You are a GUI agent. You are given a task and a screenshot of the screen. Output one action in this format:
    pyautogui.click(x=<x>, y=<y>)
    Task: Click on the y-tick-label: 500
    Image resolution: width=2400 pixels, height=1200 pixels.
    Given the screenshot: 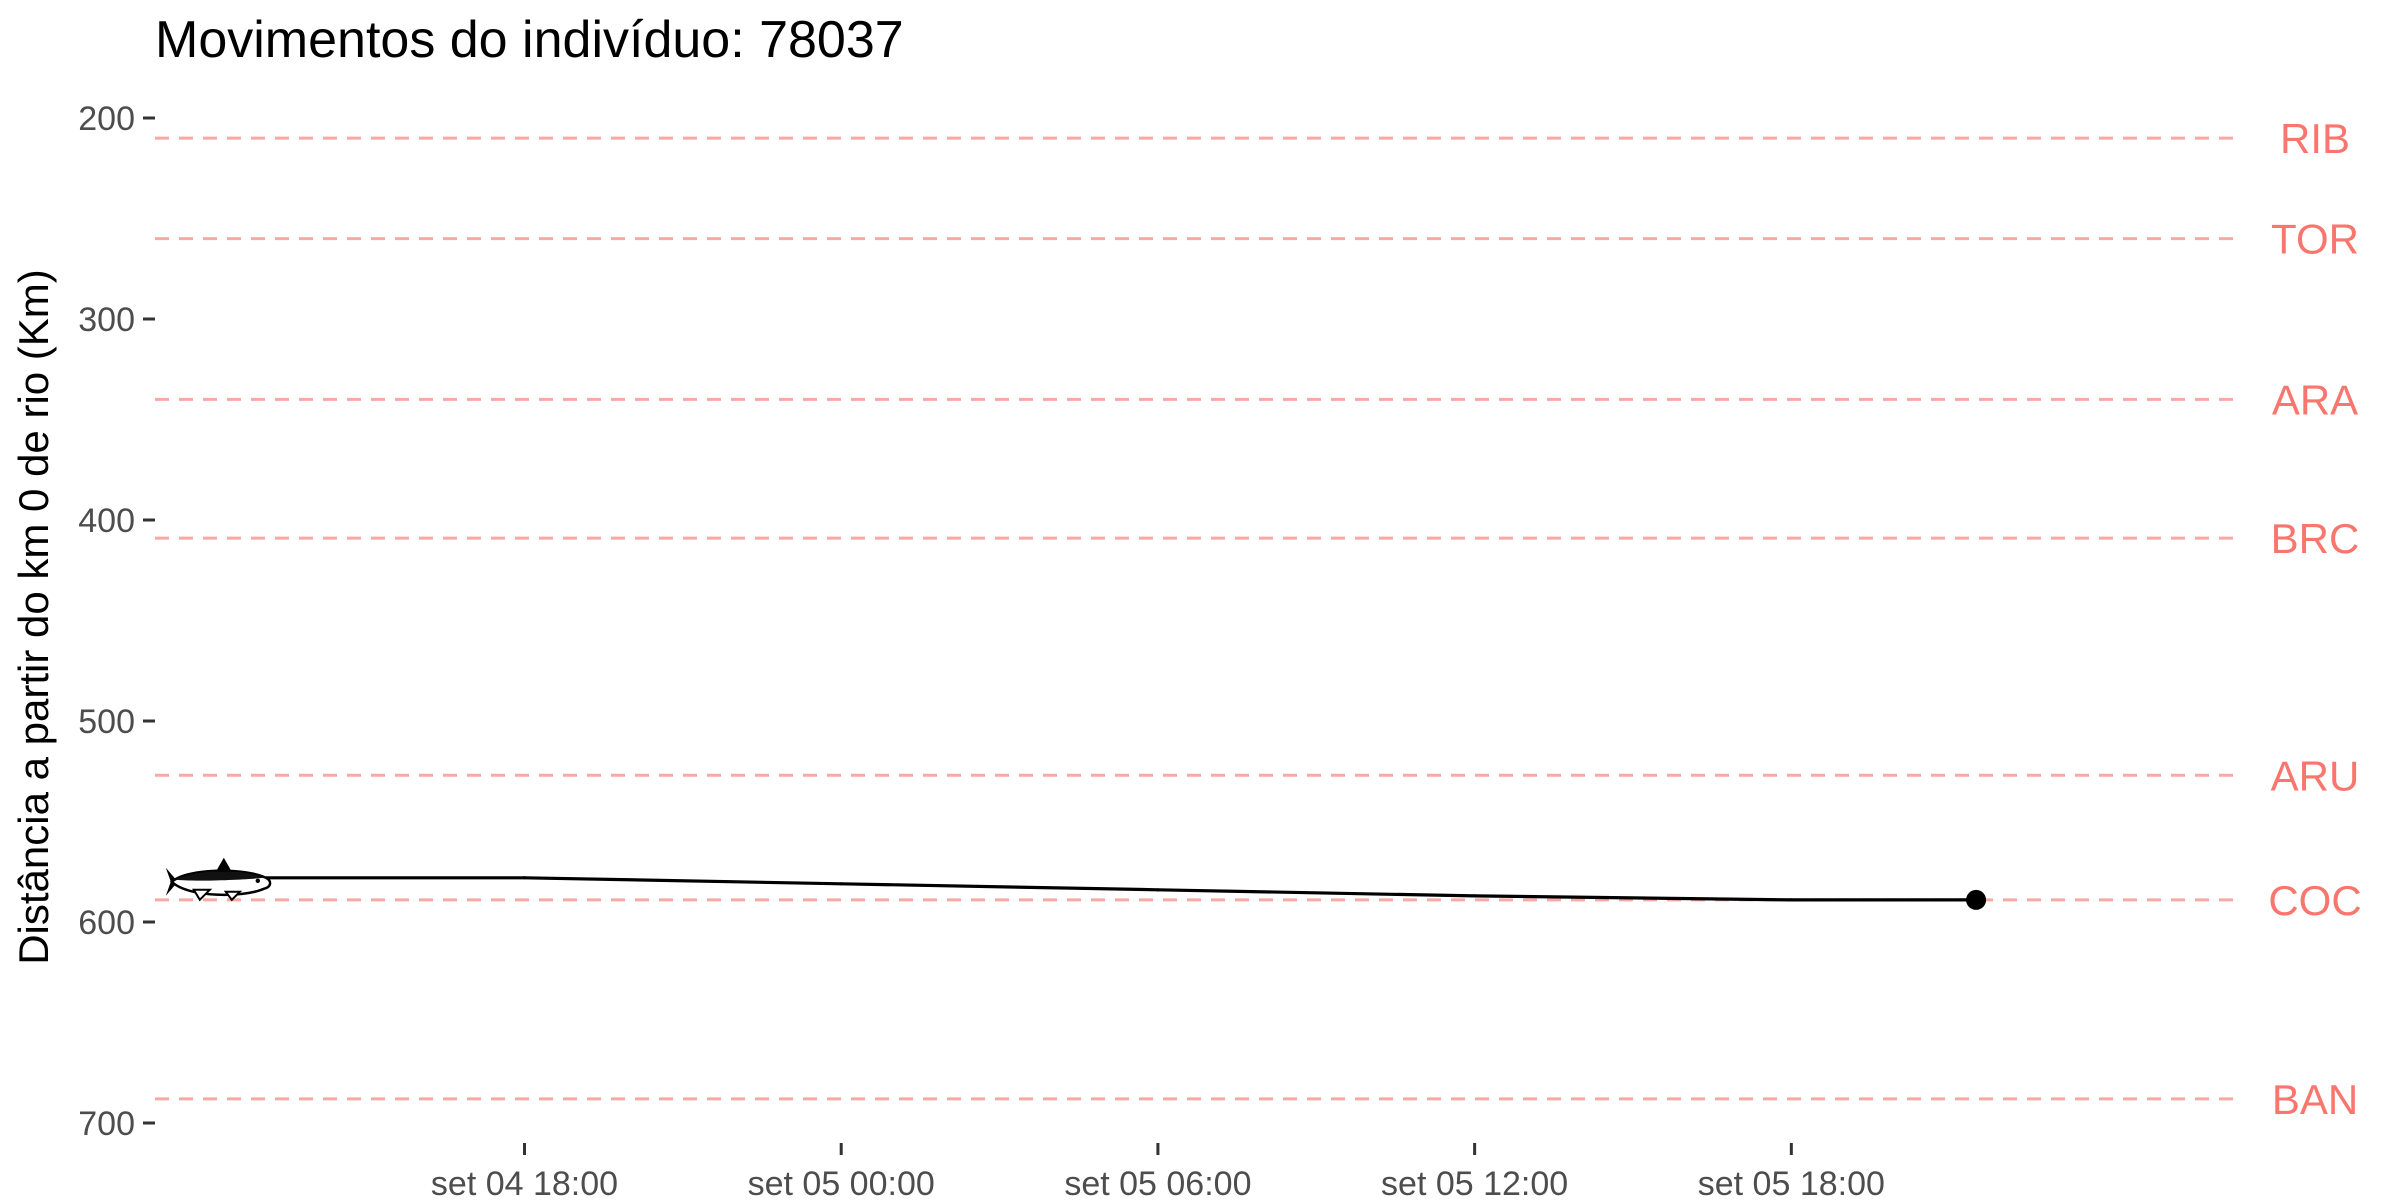 What is the action you would take?
    pyautogui.click(x=106, y=722)
    